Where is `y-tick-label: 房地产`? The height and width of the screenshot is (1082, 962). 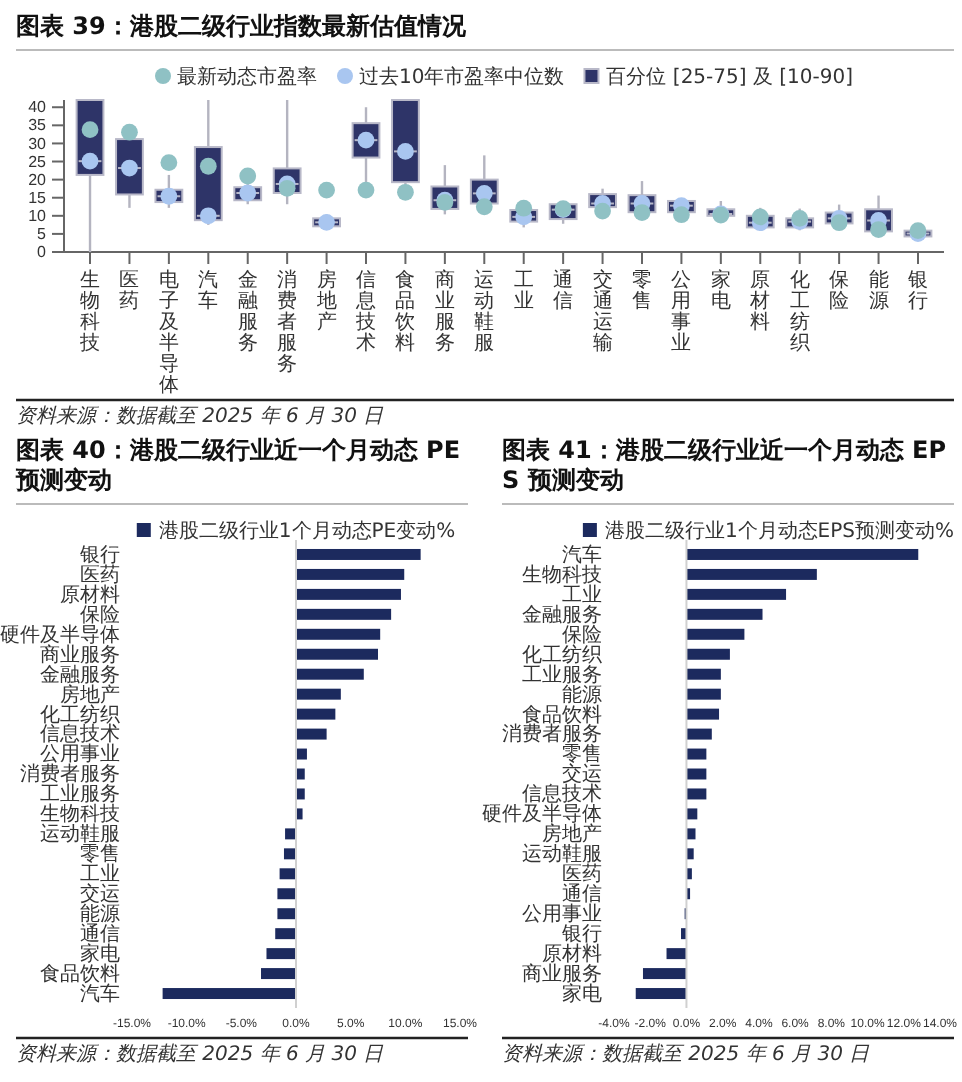 y-tick-label: 房地产 is located at coordinates (90, 694).